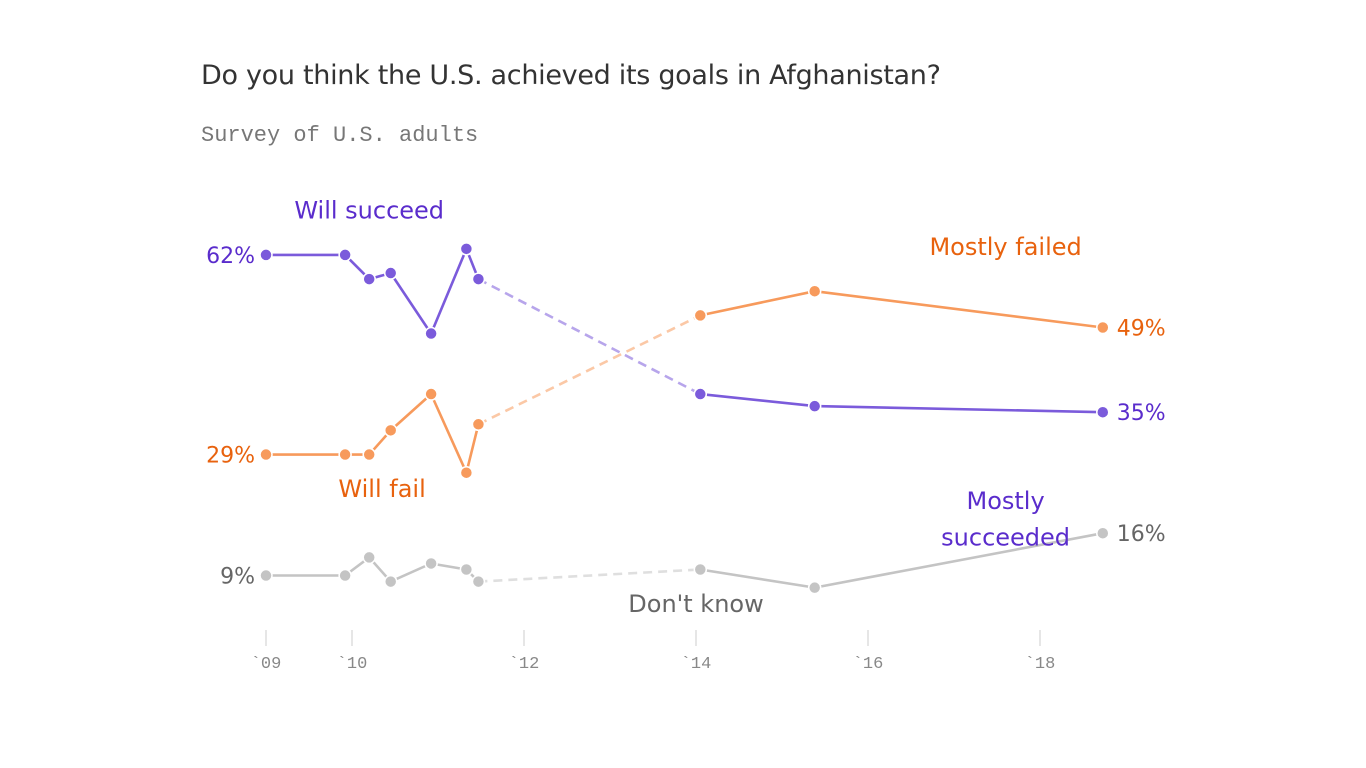  Describe the element at coordinates (237, 577) in the screenshot. I see `start-value-label-dontknow: 9%` at that location.